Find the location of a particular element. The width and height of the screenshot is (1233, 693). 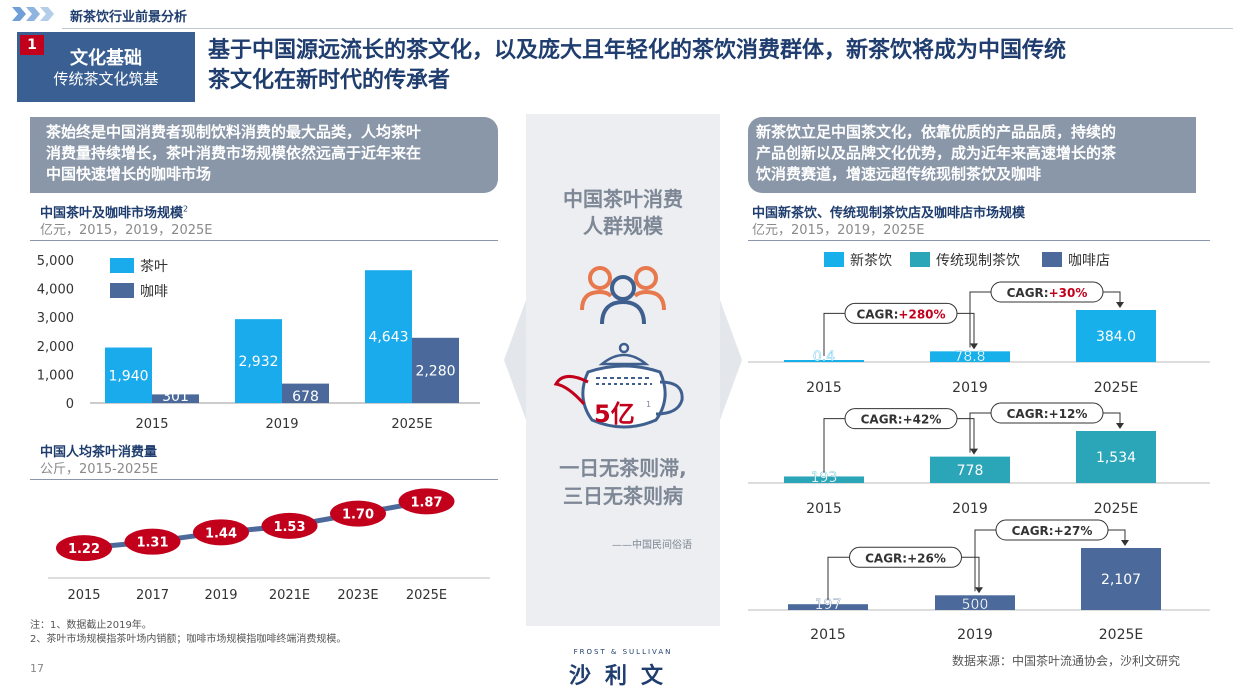

tea-coffee-chart-title: 中国茶叶及咖啡市场规模2 is located at coordinates (114, 211).